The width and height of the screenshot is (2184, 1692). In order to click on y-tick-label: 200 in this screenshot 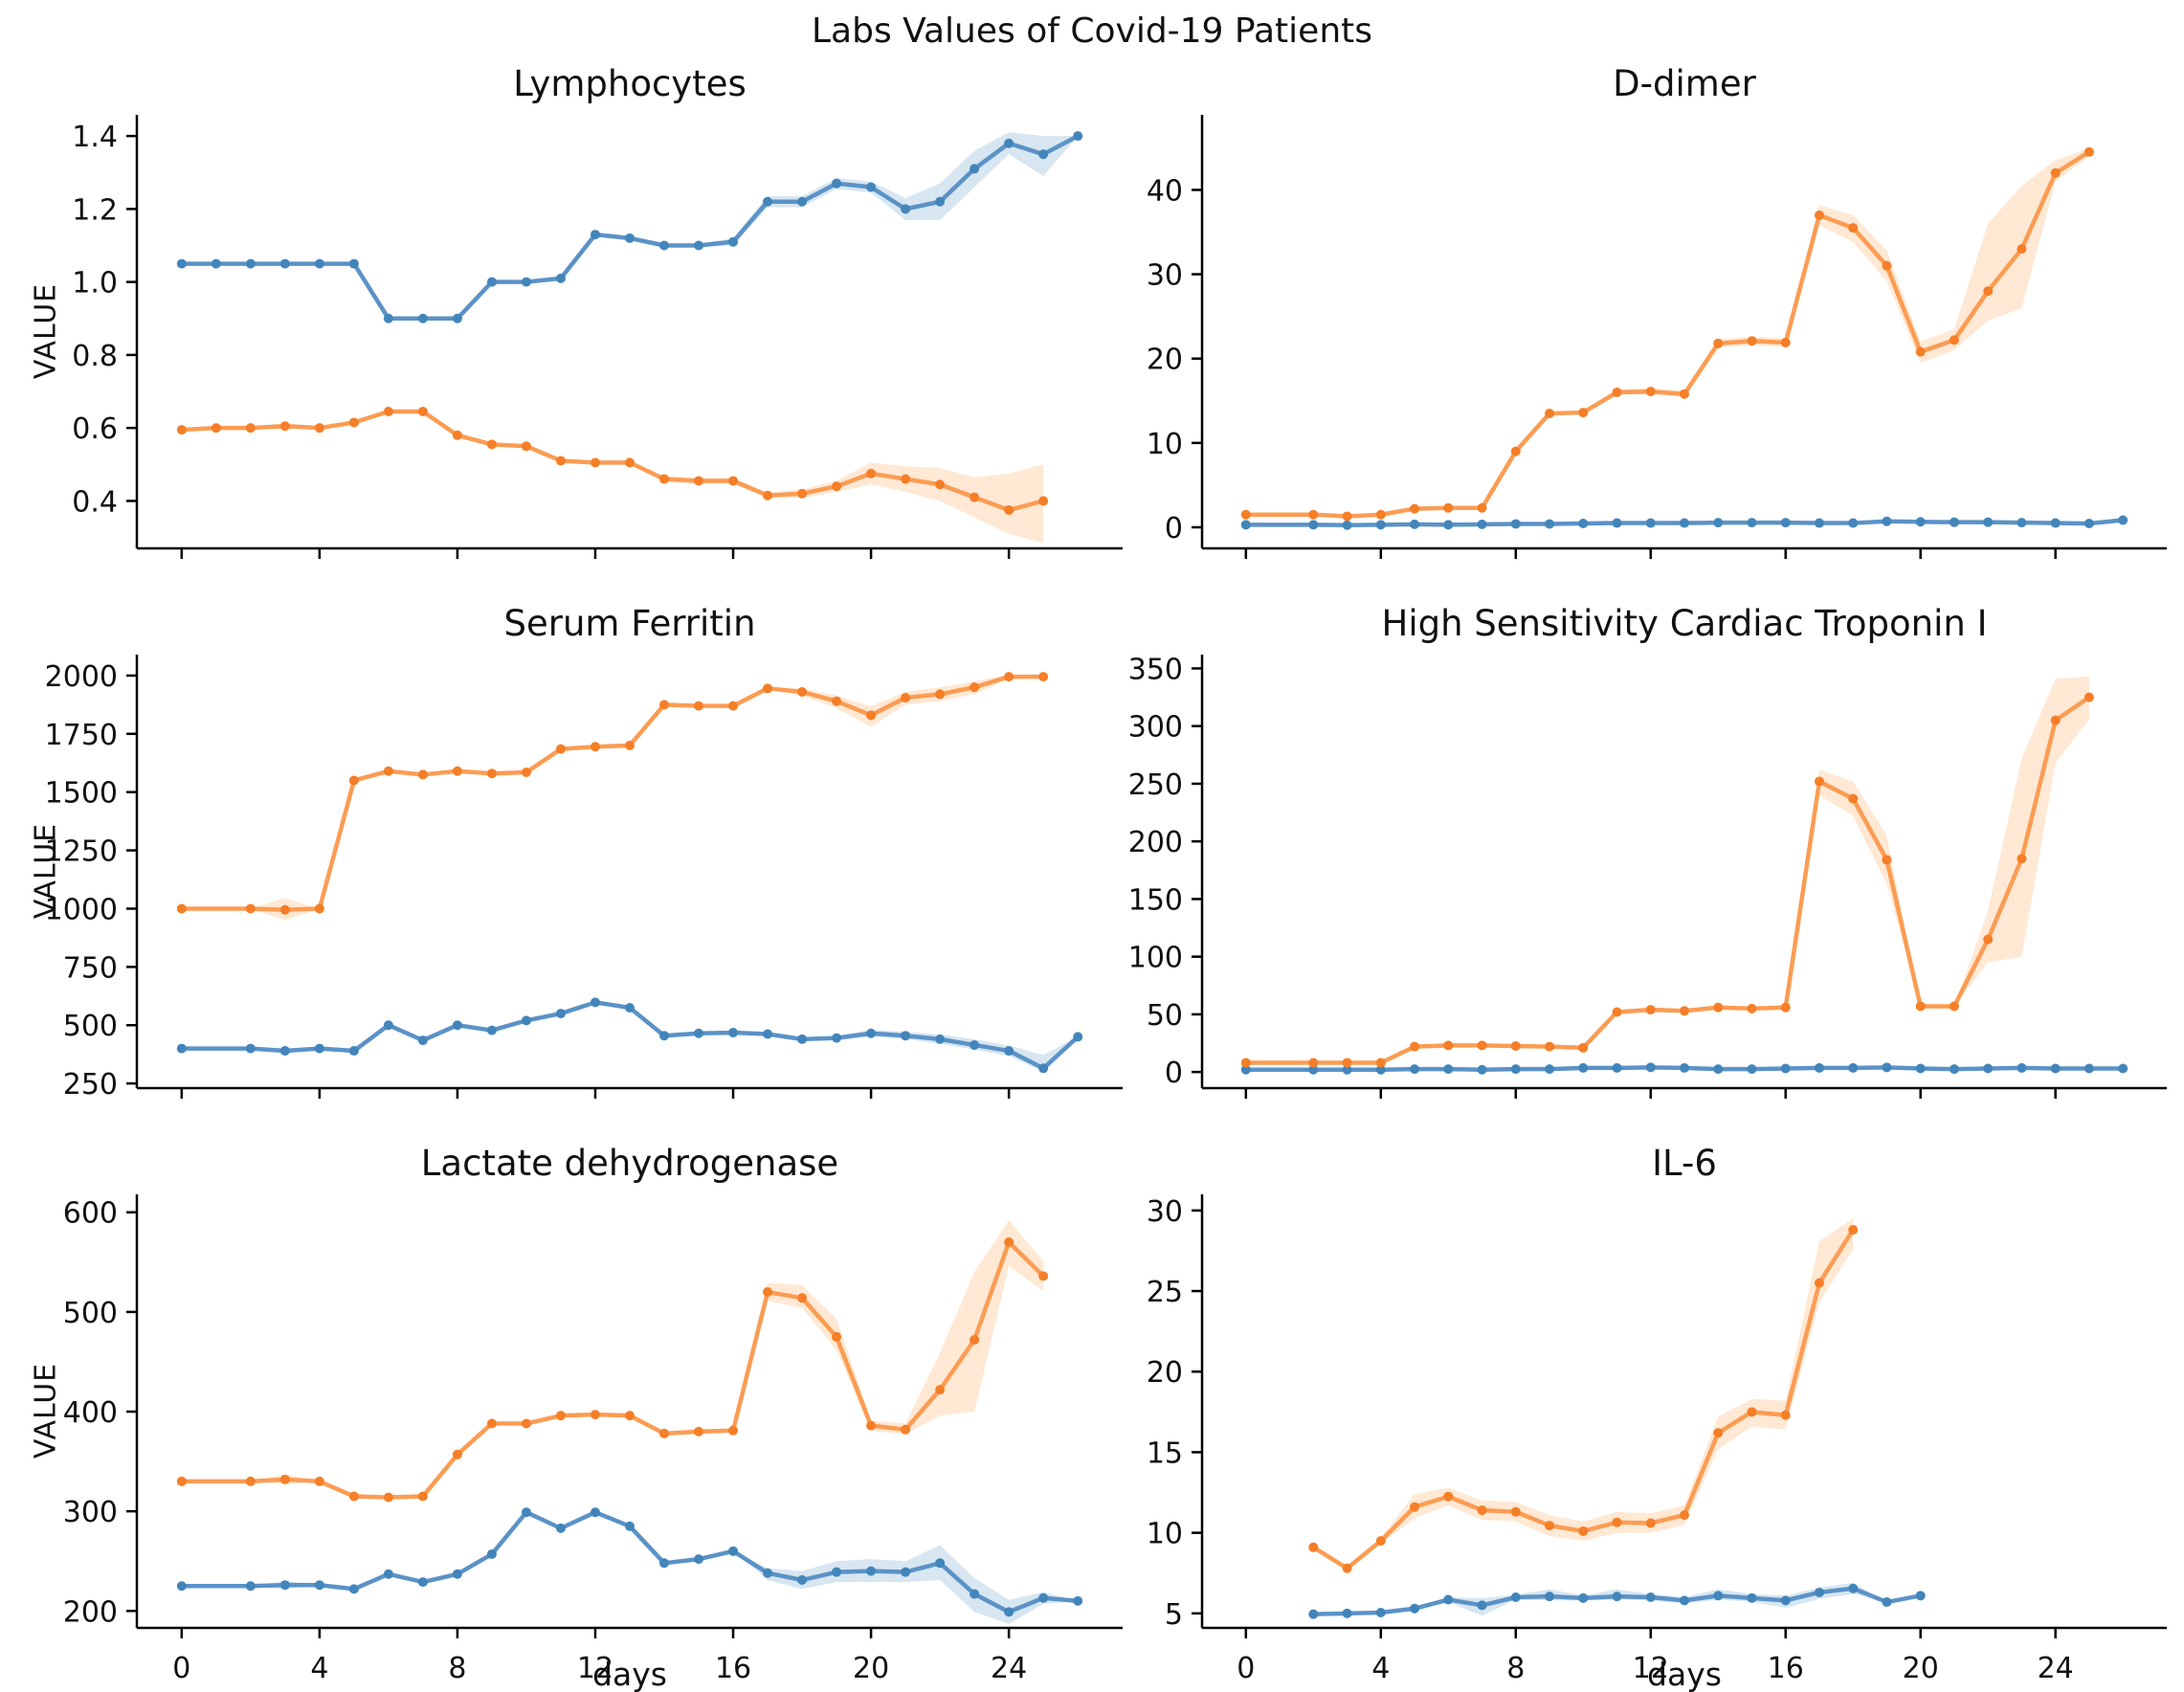, I will do `click(1156, 842)`.